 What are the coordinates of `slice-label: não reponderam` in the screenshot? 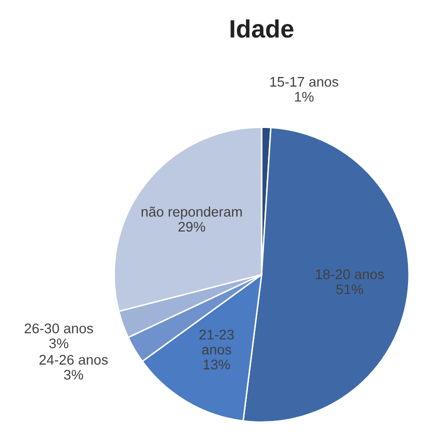 It's located at (192, 213).